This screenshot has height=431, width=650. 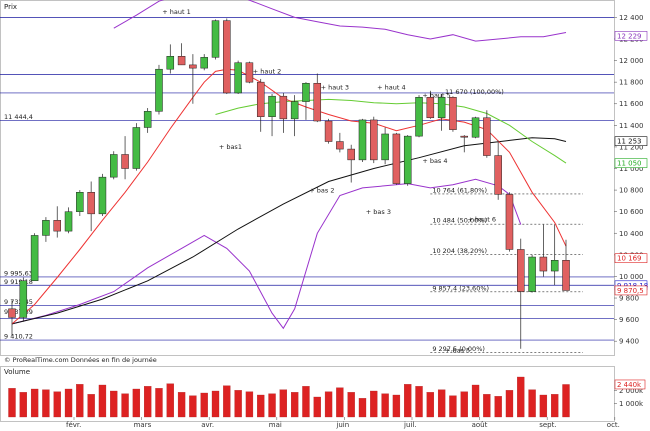 I want to click on month-label: avr., so click(x=207, y=425).